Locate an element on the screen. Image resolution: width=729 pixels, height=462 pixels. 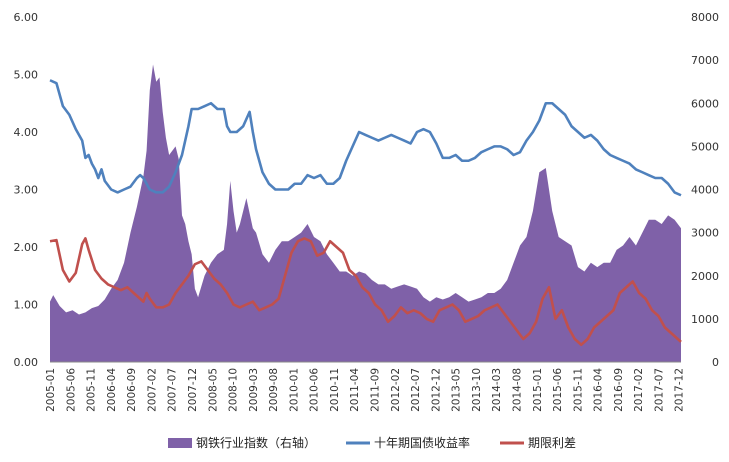
x-axis-tick-label: 2015-06 is located at coordinates (558, 390).